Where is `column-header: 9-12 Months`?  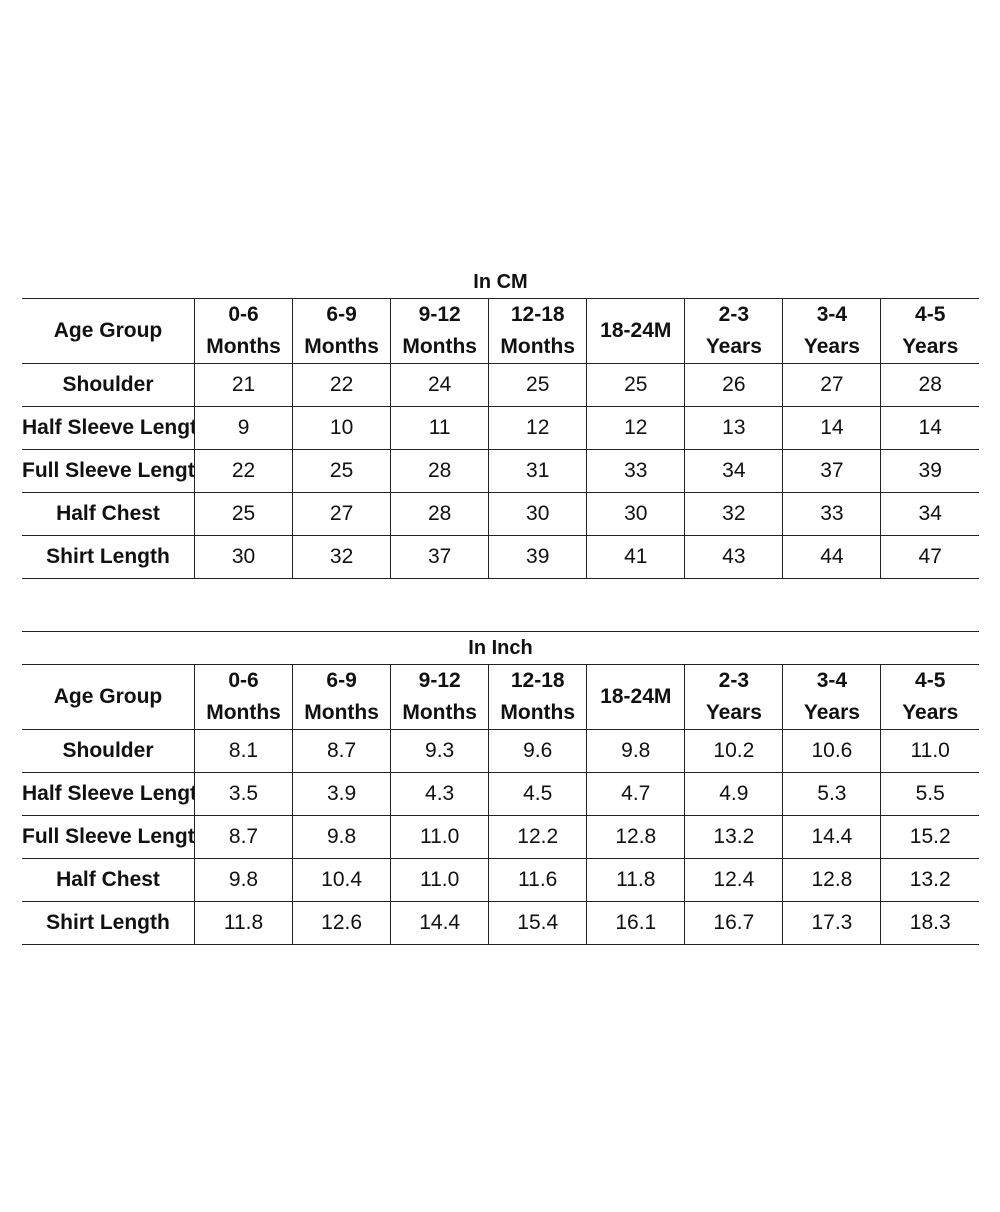
column-header: 9-12 Months is located at coordinates (439, 697).